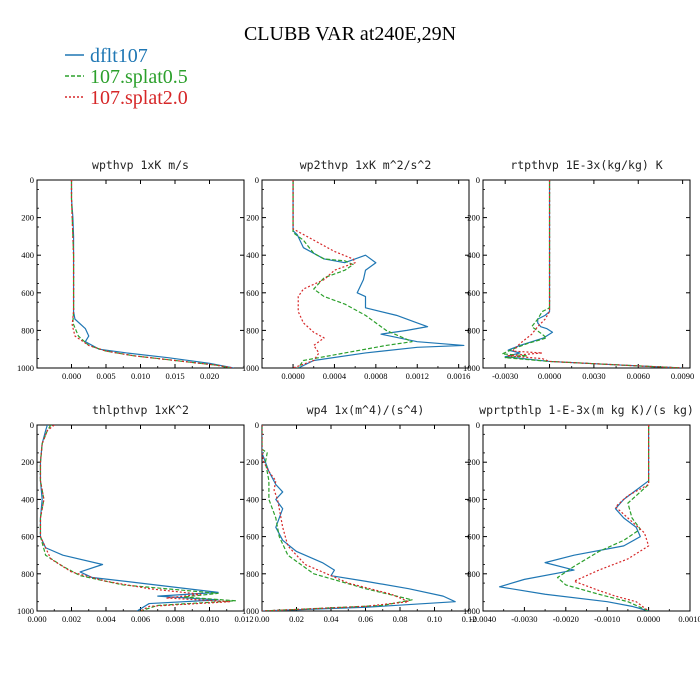 The height and width of the screenshot is (700, 700). Describe the element at coordinates (469, 619) in the screenshot. I see `x-tick-label: 0.12` at that location.